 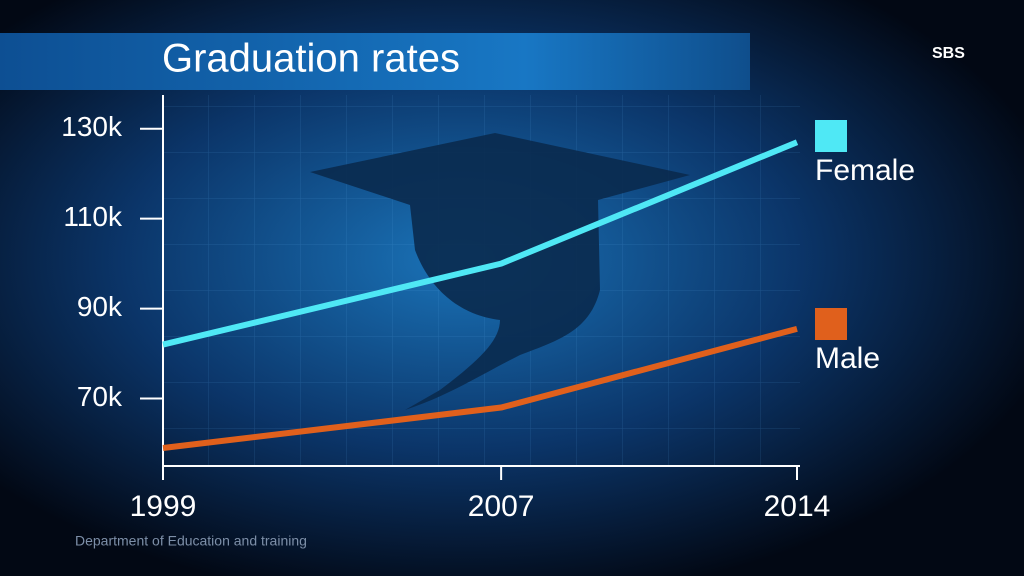 I want to click on legend-label: Female, so click(x=865, y=170).